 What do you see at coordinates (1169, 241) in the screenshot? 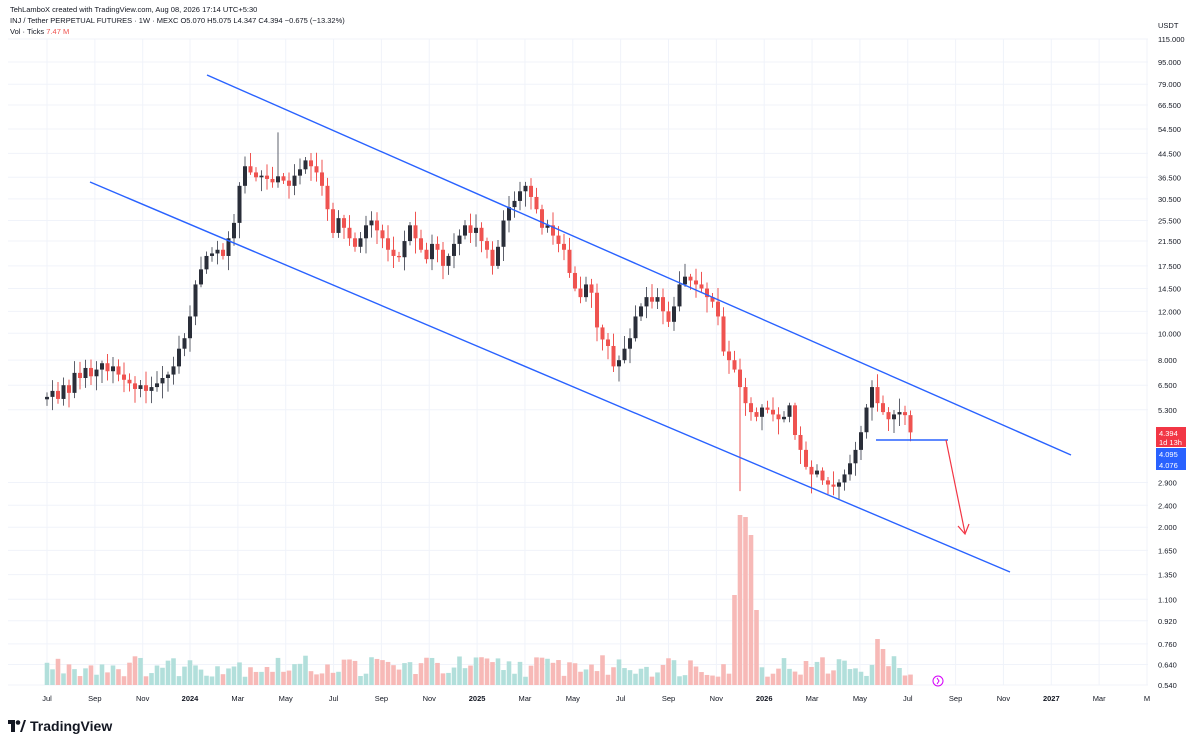
I see `price-tick-label: 21.500` at bounding box center [1169, 241].